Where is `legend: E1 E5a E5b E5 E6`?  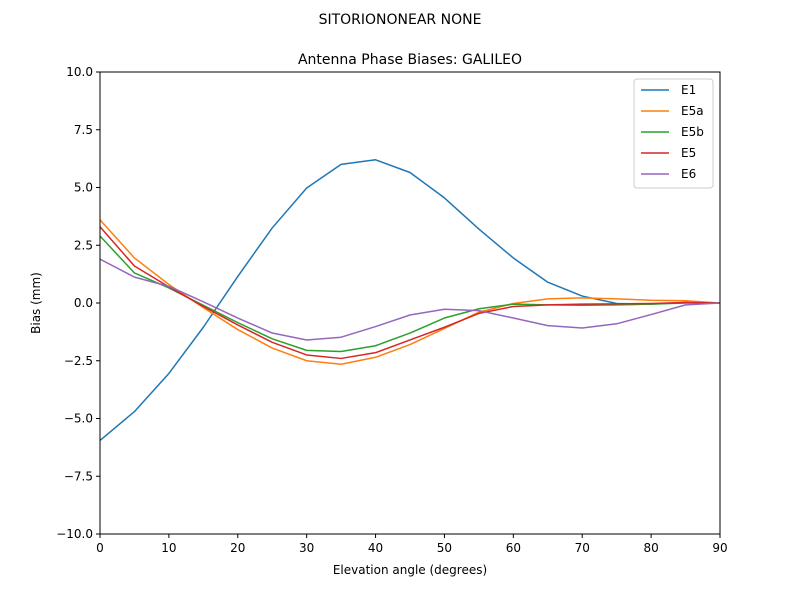 legend: E1 E5a E5b E5 E6 is located at coordinates (673, 133).